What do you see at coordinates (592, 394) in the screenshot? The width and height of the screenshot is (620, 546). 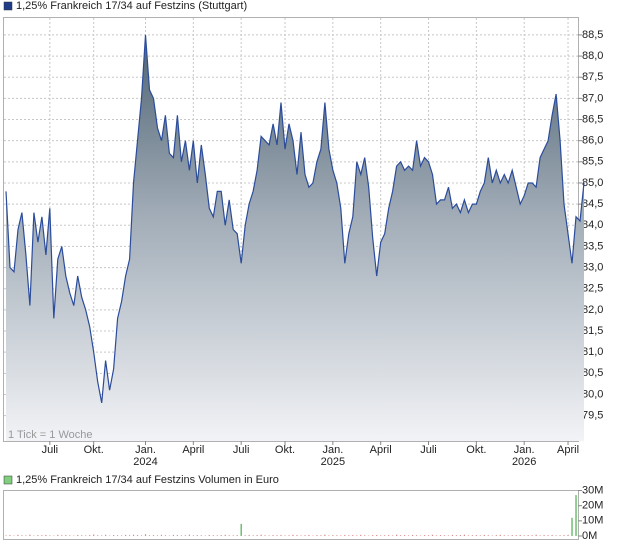 I see `y-tick-label: 80,0` at bounding box center [592, 394].